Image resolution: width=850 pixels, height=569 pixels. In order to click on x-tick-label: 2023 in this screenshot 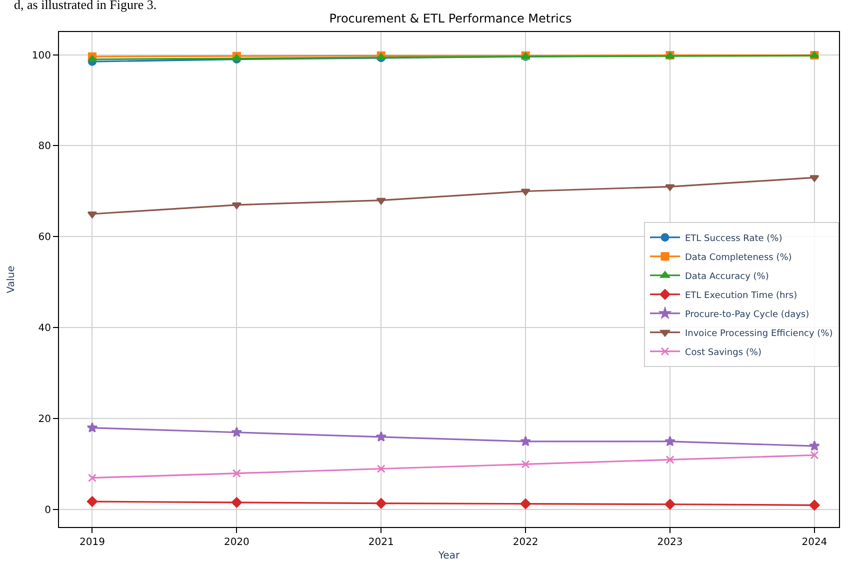, I will do `click(670, 542)`.